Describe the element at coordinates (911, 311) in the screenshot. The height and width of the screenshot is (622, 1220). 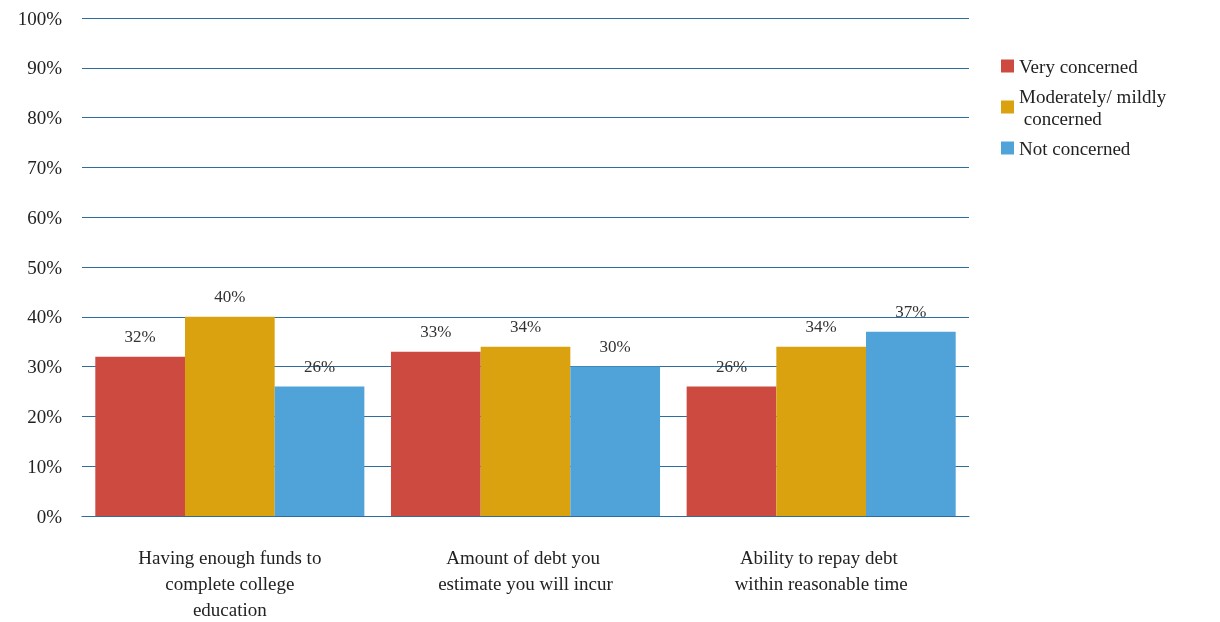
I see `data-label: 37%` at that location.